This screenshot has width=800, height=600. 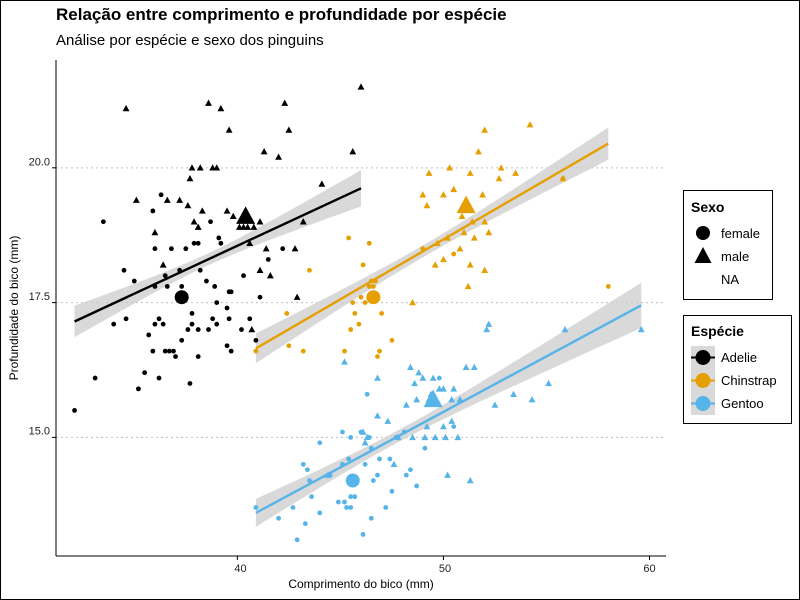 I want to click on x-tick-label-60: 60, so click(x=649, y=569).